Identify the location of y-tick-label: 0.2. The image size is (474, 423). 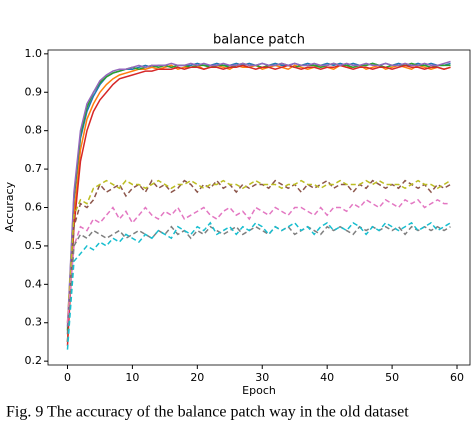
(34, 360).